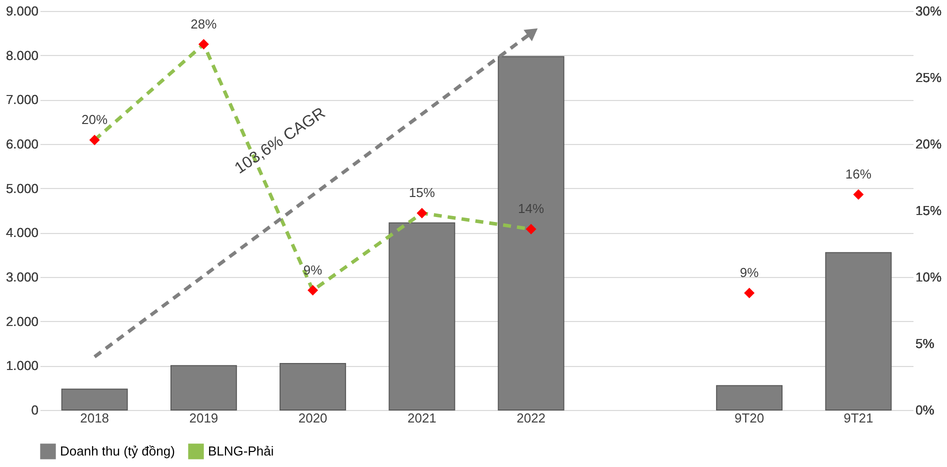 Image resolution: width=947 pixels, height=467 pixels. What do you see at coordinates (531, 208) in the screenshot?
I see `data-label: 14%` at bounding box center [531, 208].